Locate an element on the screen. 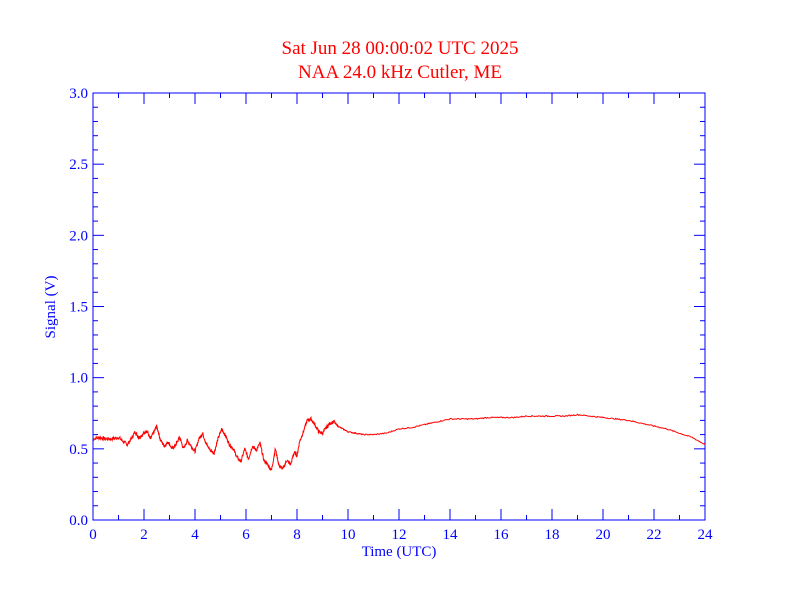  x-tick-labels: 0 2 4 6 8 10 12 14 16 18 20 22 24 is located at coordinates (401, 535).